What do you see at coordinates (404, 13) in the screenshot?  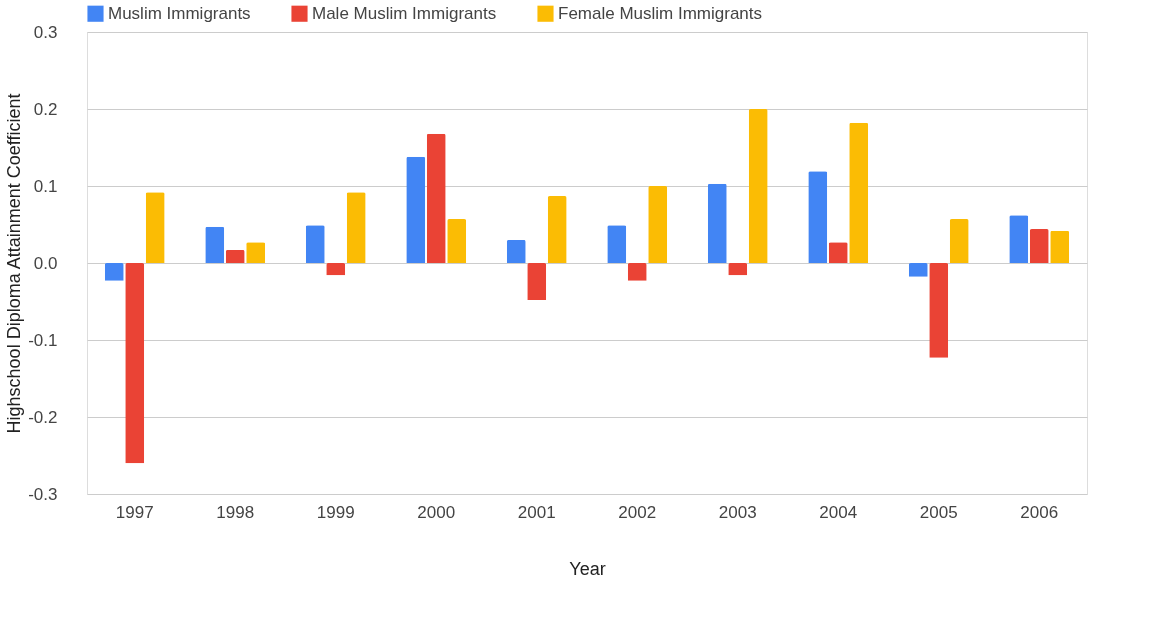 I see `legend-label: Male Muslim Immigrants` at bounding box center [404, 13].